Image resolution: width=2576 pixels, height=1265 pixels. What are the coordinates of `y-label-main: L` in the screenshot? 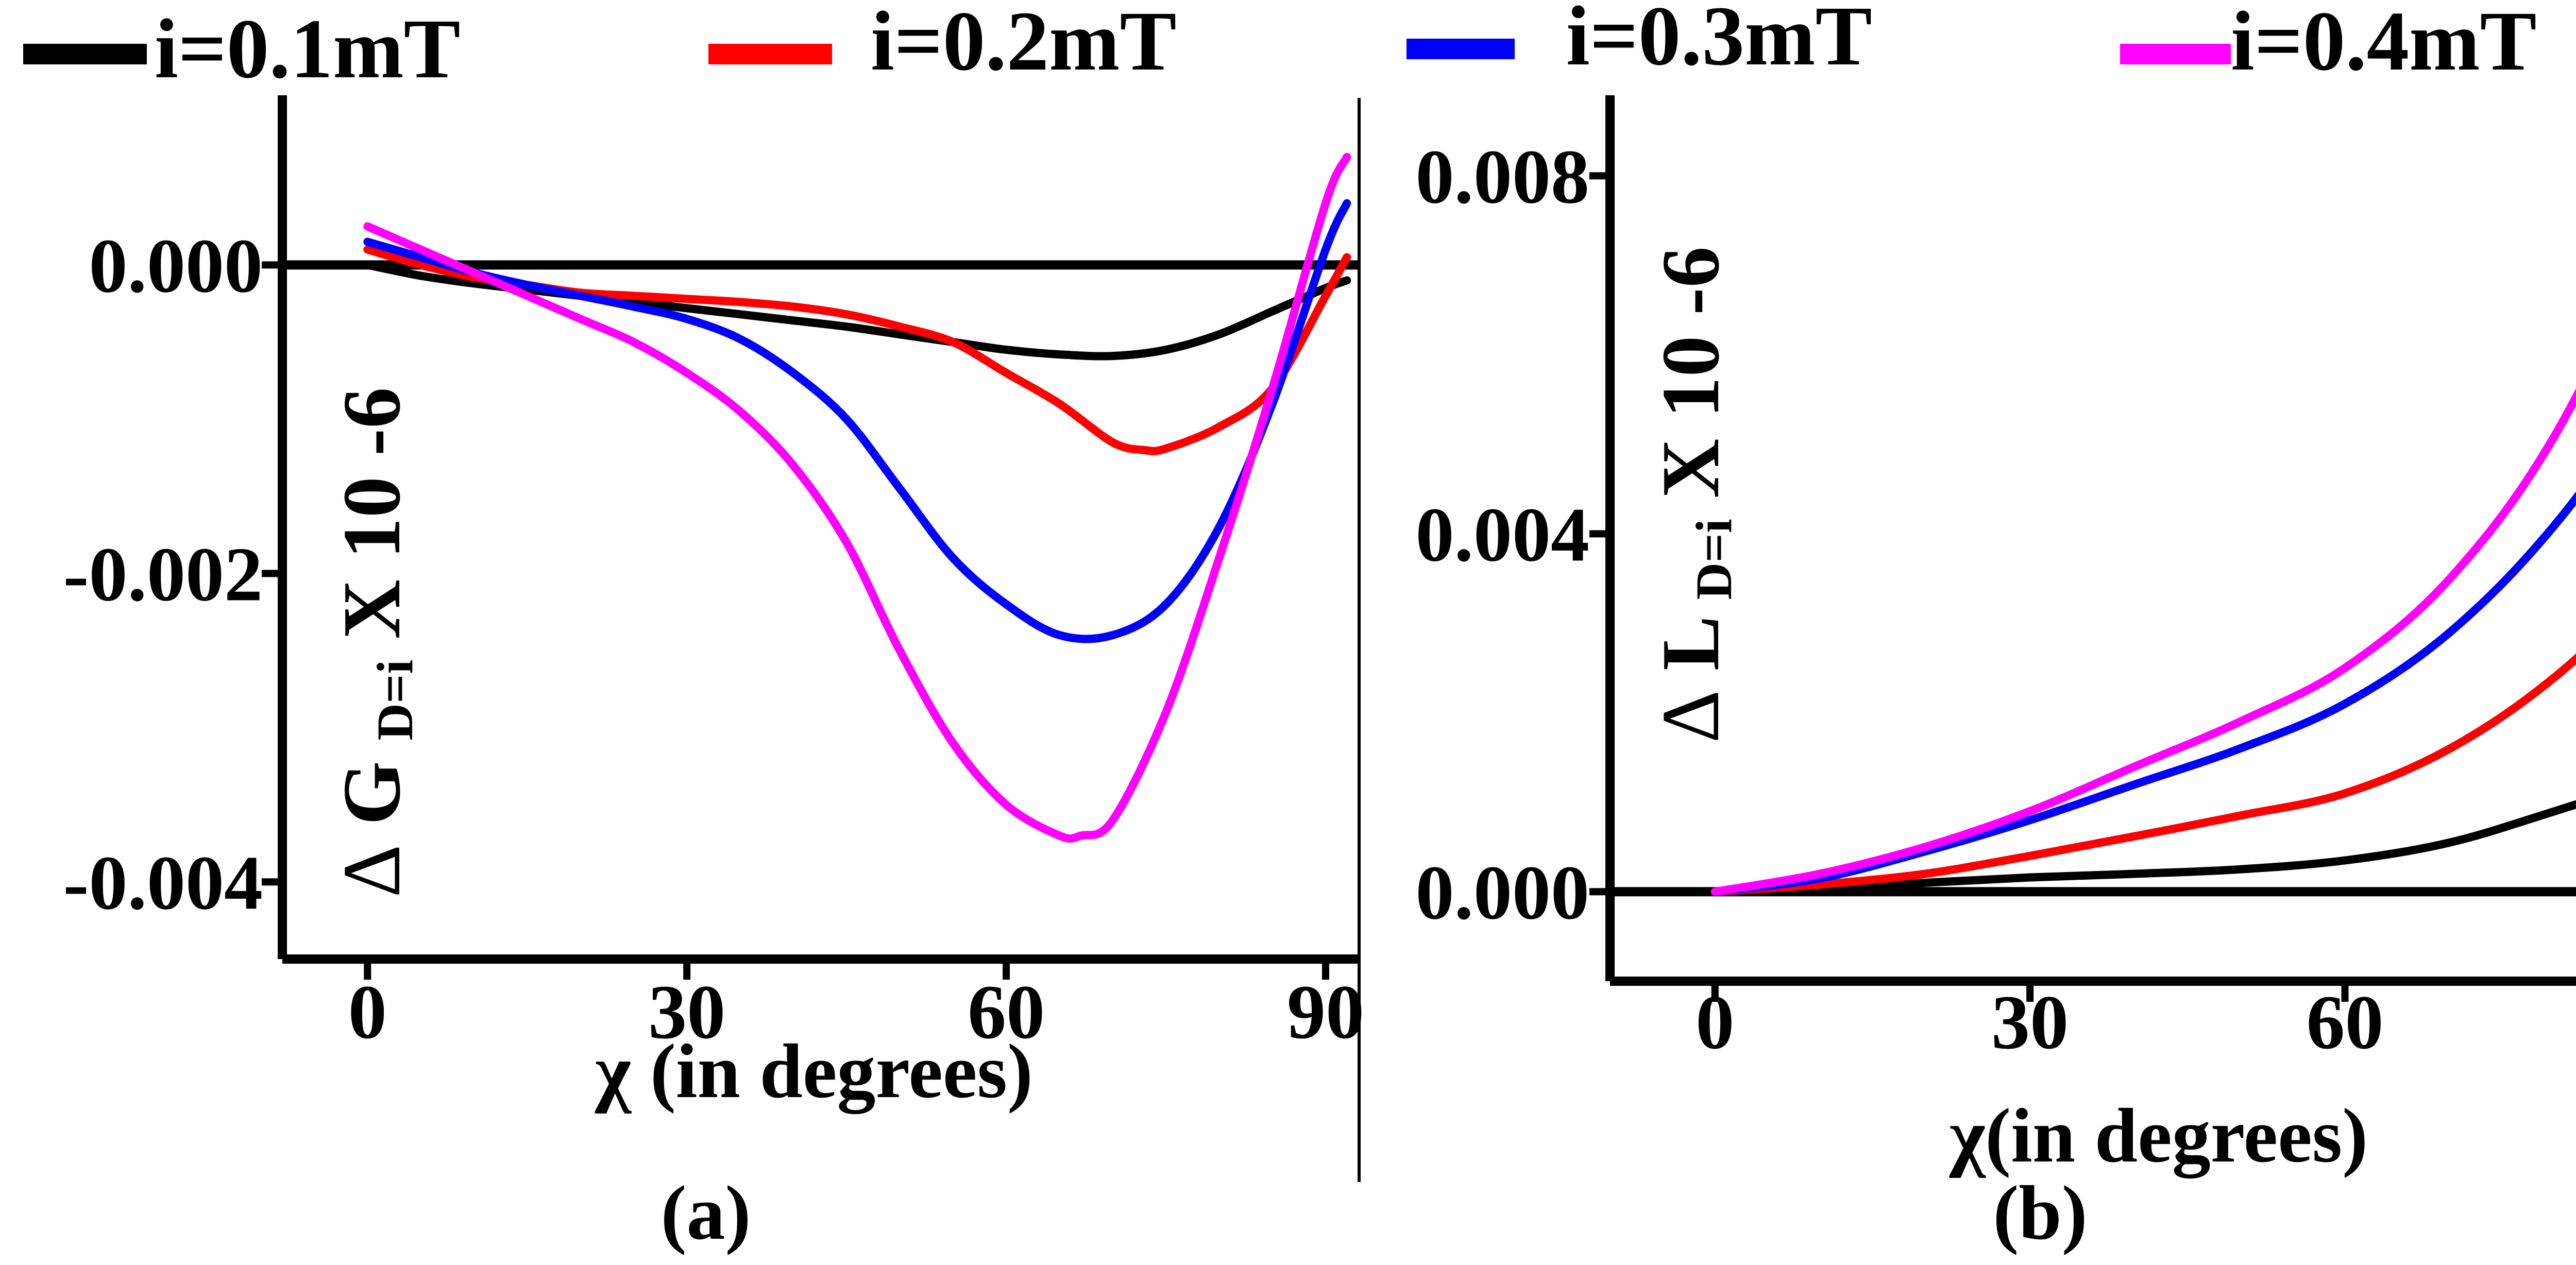 It's located at (1690, 645).